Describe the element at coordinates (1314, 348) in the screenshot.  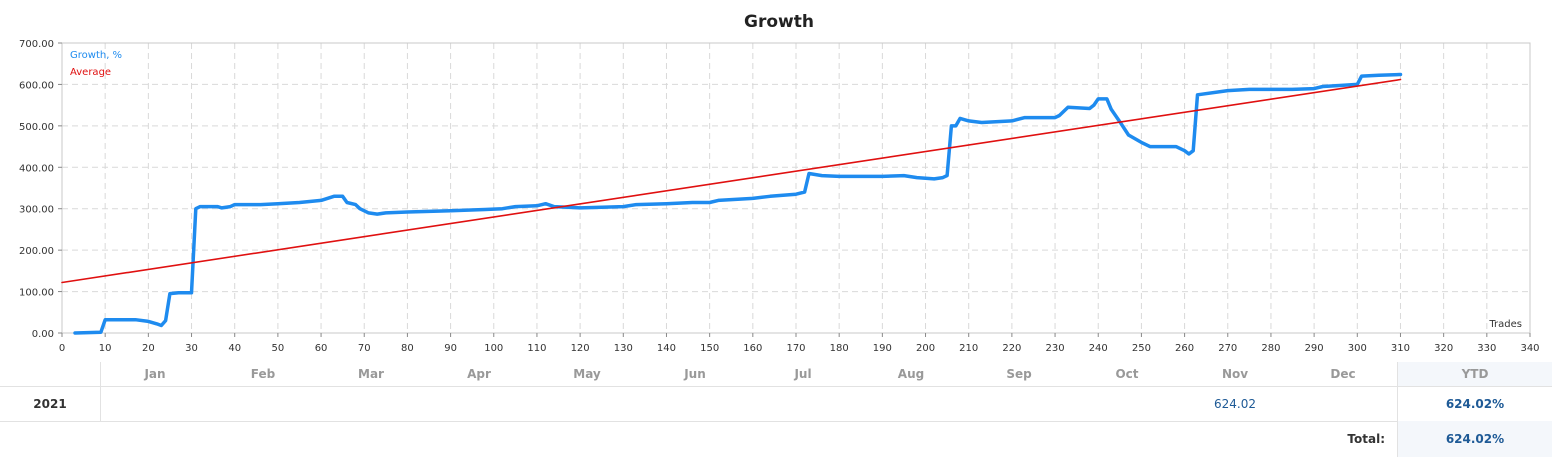
I see `x-tick-label: 290` at that location.